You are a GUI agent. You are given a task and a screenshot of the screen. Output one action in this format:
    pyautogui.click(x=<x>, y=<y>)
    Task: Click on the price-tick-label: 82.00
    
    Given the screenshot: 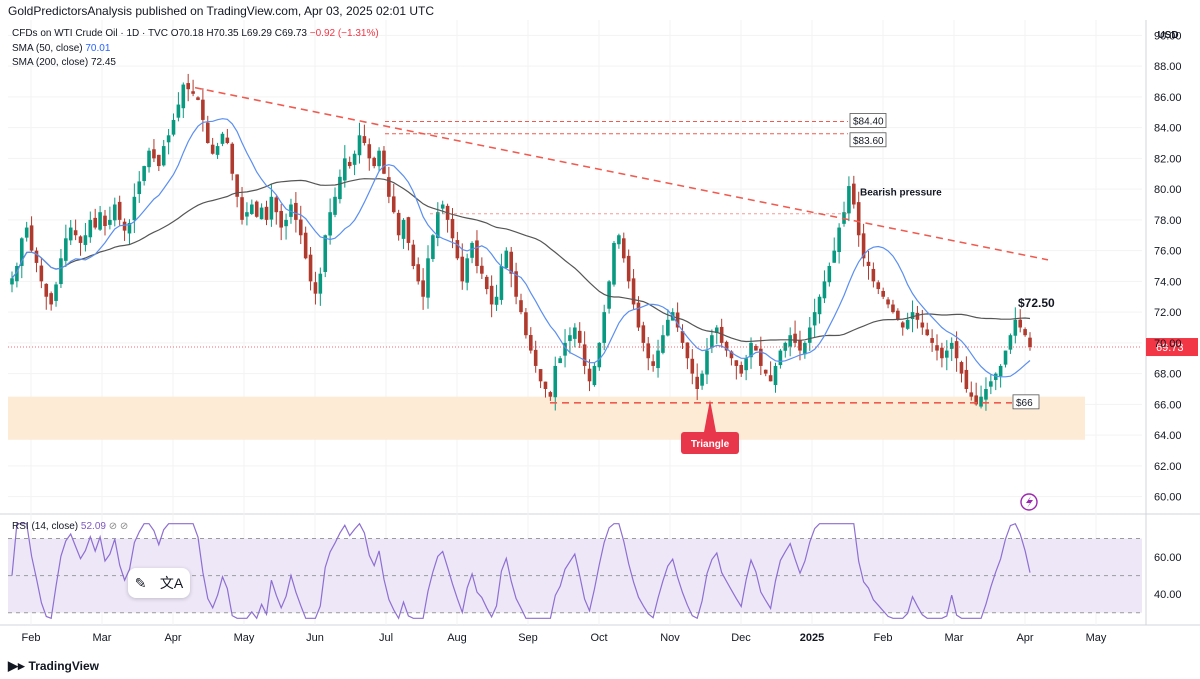 What is the action you would take?
    pyautogui.click(x=1168, y=159)
    